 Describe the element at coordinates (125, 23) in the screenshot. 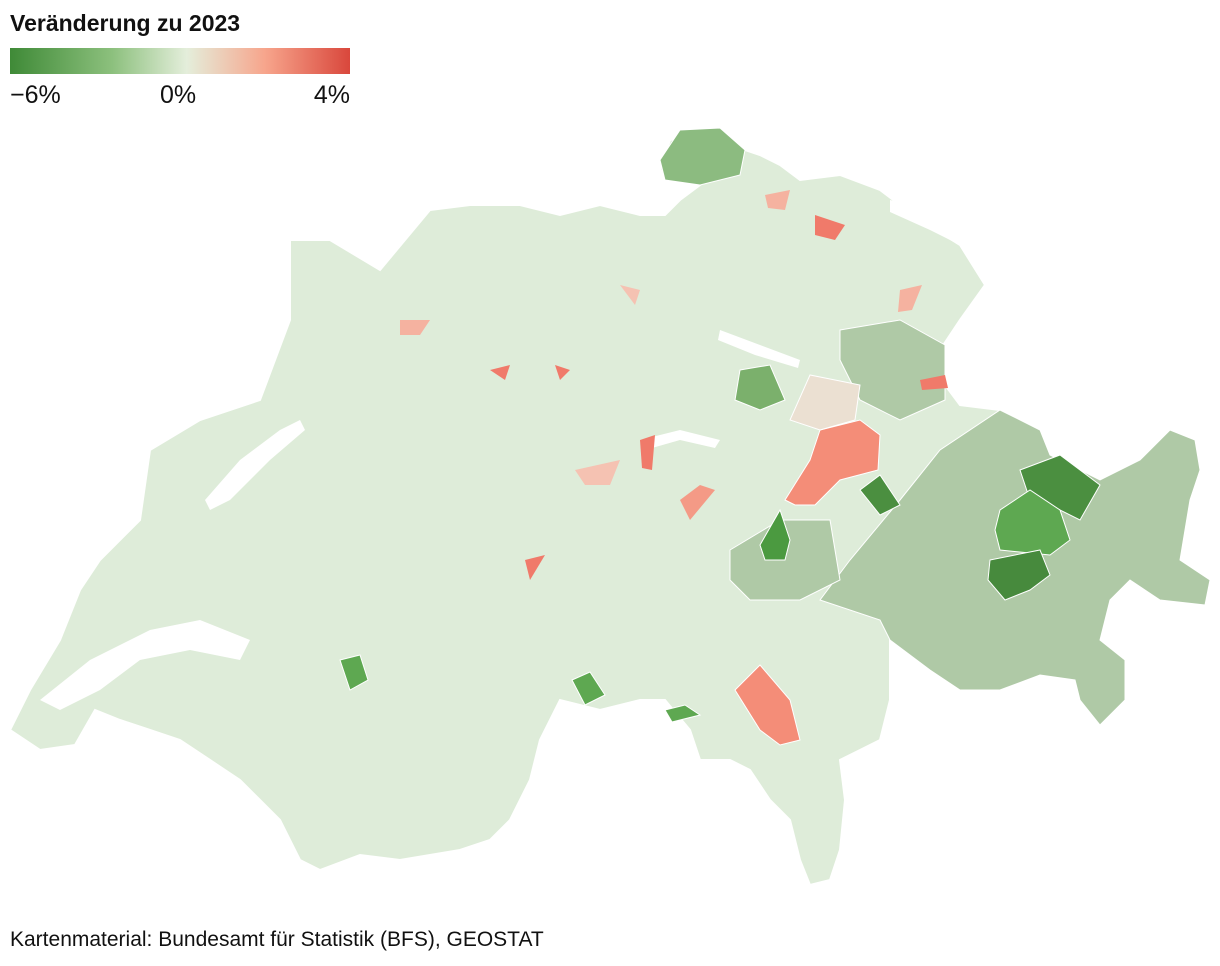

I see `map-title: Veränderung zu 2023` at that location.